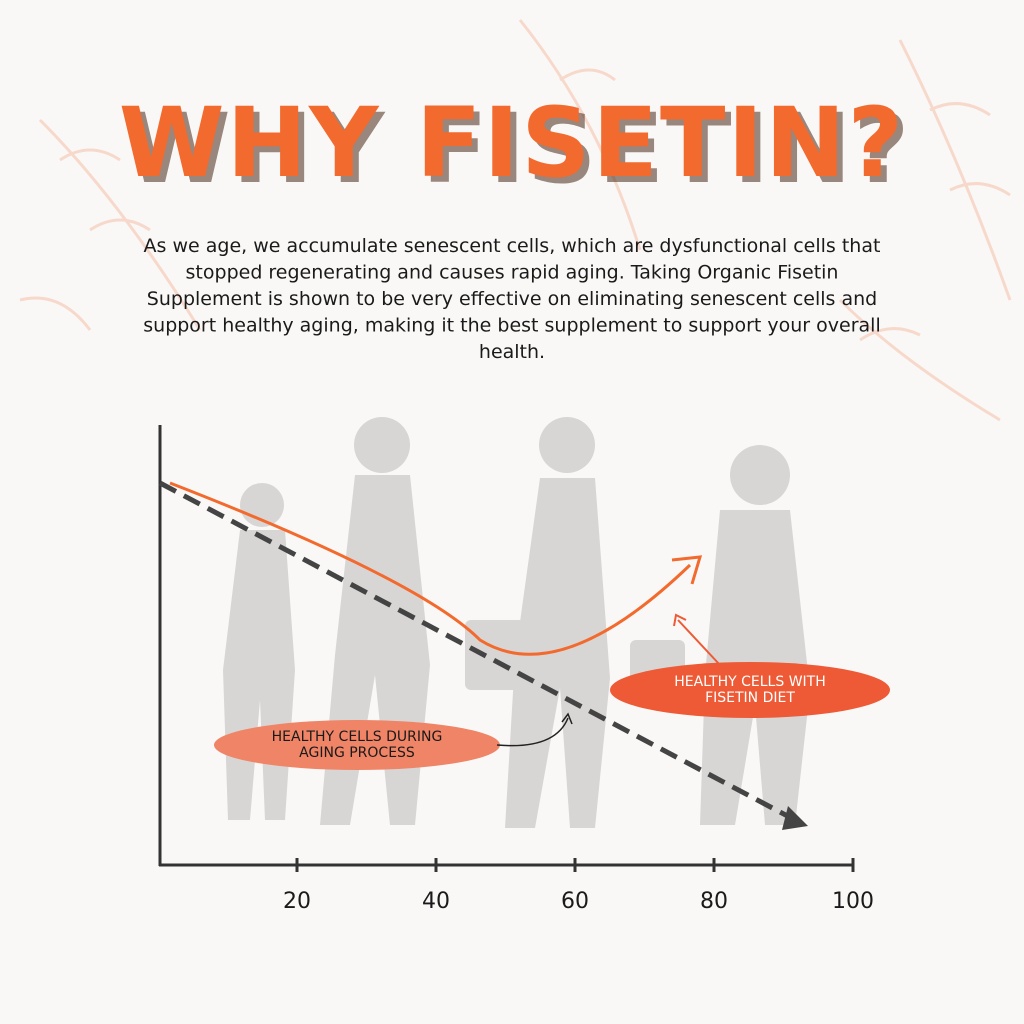  Describe the element at coordinates (714, 901) in the screenshot. I see `x-tick-label: 80` at that location.